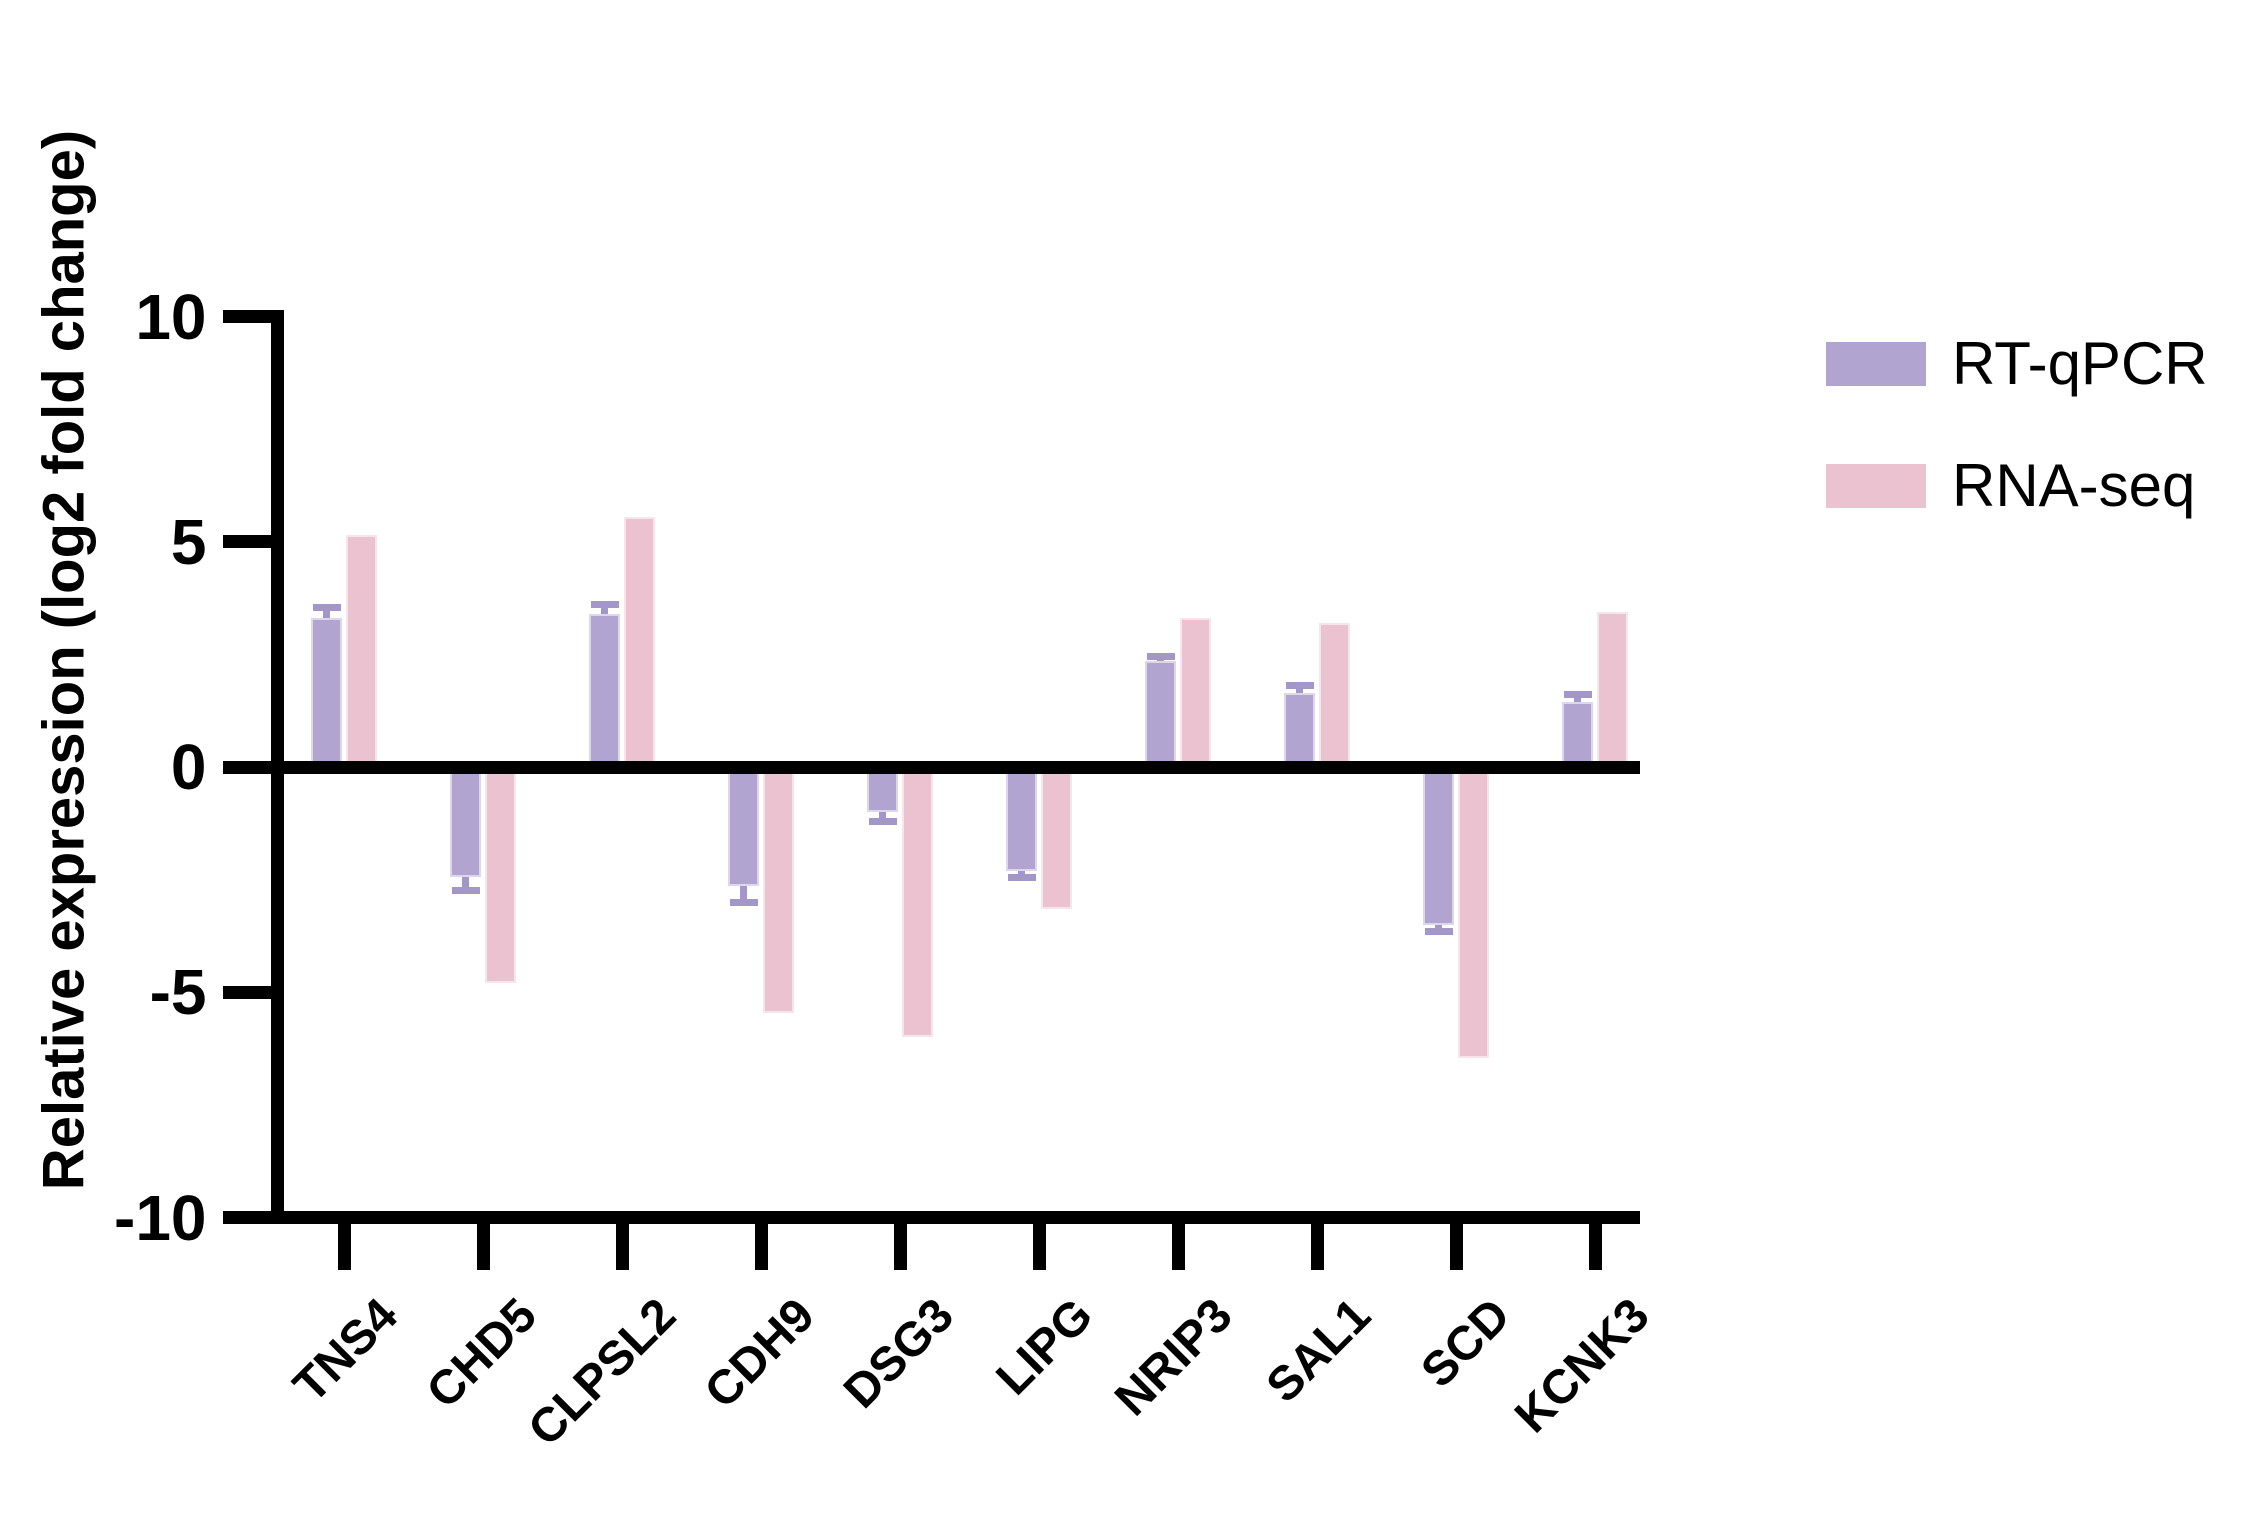 This screenshot has width=2255, height=1515. I want to click on y-tick-label: 10, so click(171, 316).